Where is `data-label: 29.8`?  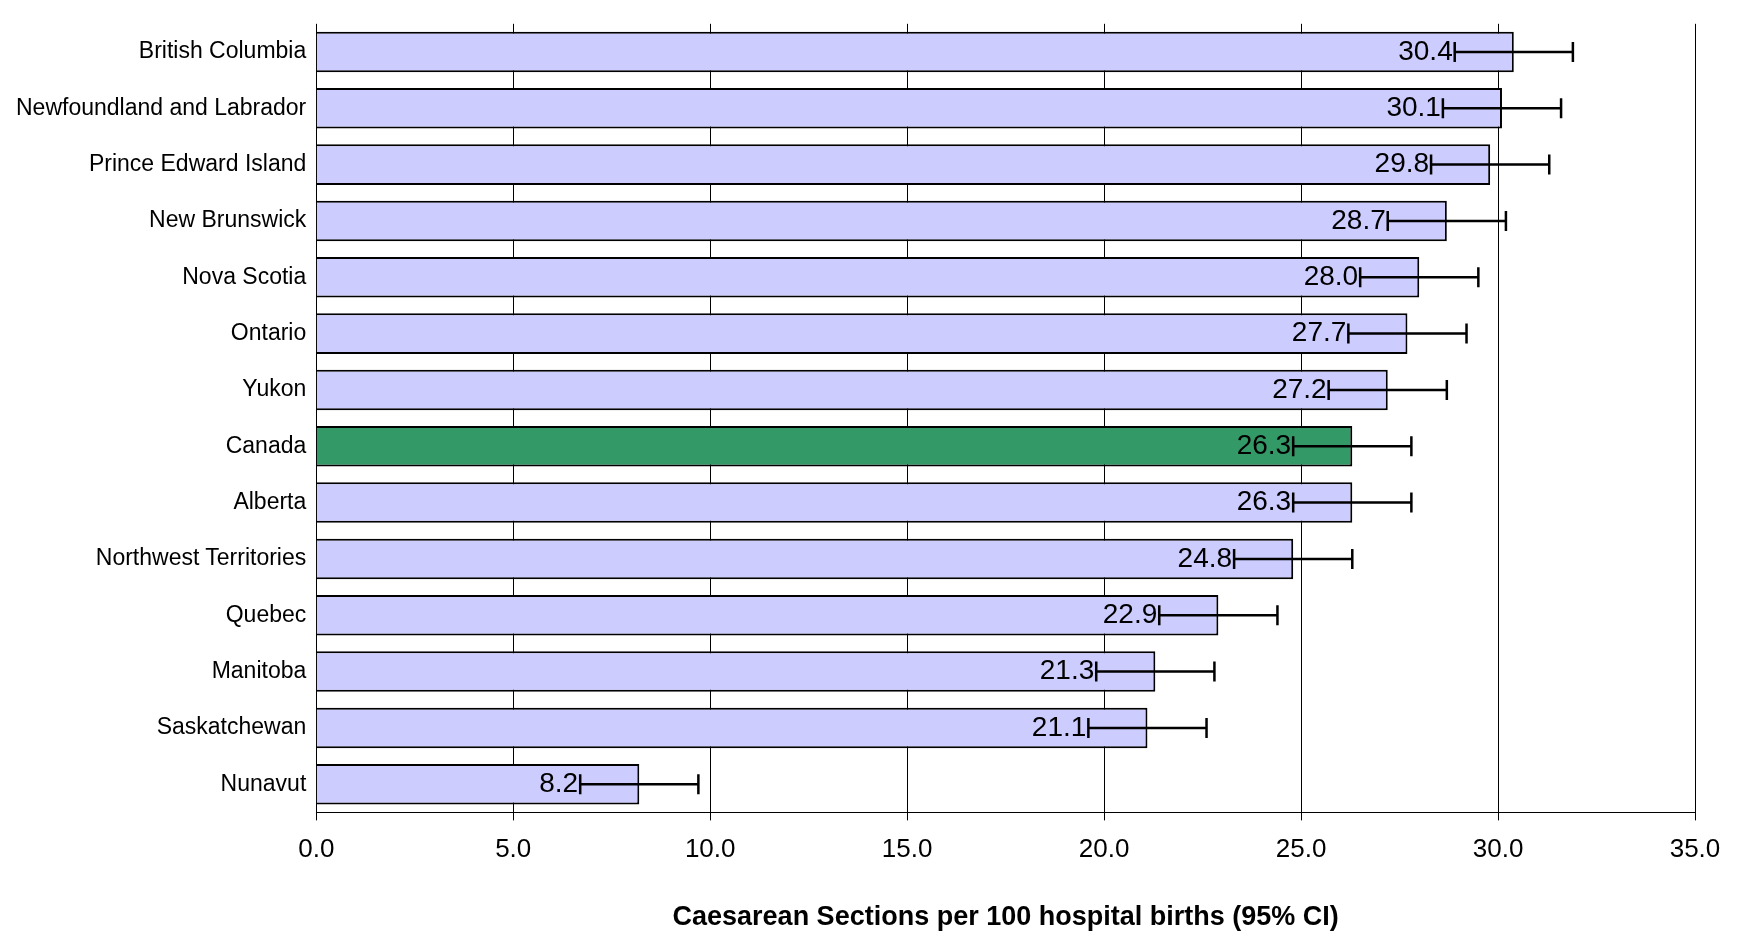 data-label: 29.8 is located at coordinates (1402, 163).